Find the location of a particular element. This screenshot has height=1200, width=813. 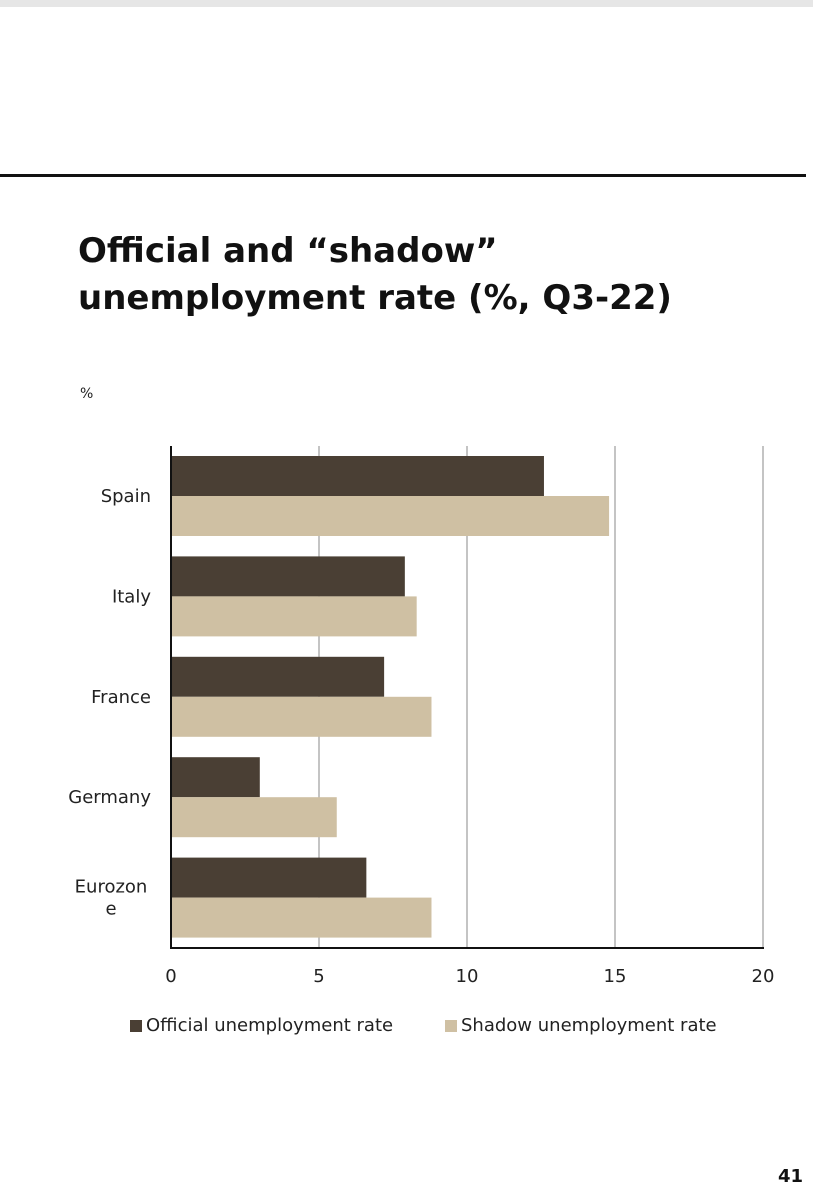

x-tick-label-15: 15 is located at coordinates (615, 976).